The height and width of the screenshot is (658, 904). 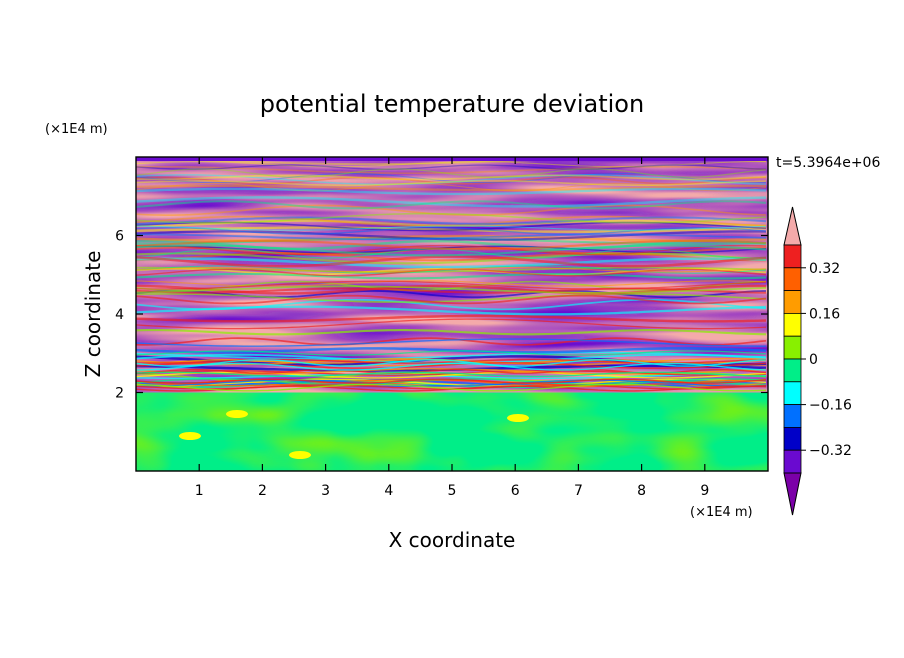 What do you see at coordinates (76, 129) in the screenshot?
I see `y-unit-label: (×1E4 m)` at bounding box center [76, 129].